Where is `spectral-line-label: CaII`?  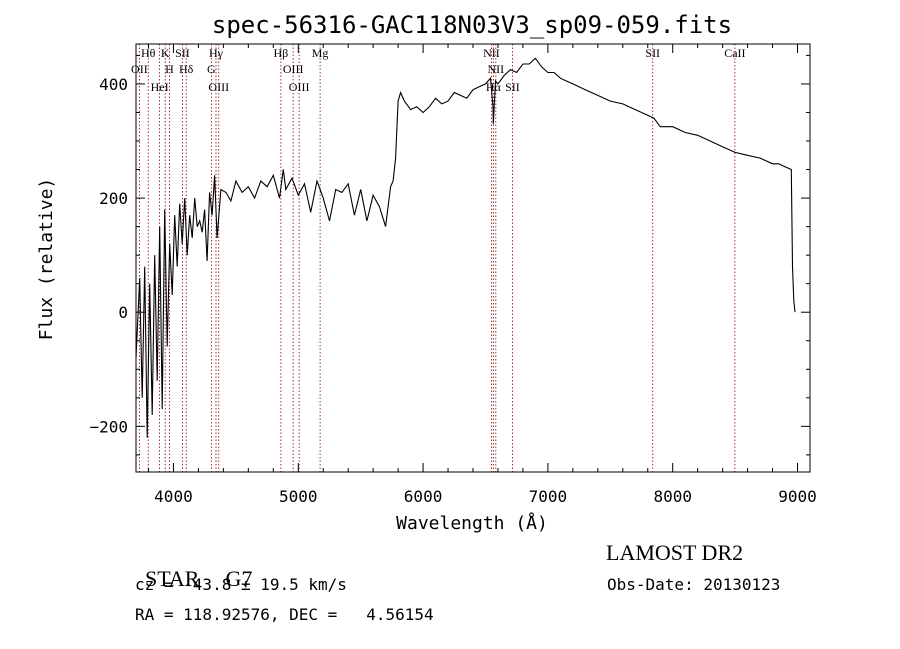 spectral-line-label: CaII is located at coordinates (734, 53).